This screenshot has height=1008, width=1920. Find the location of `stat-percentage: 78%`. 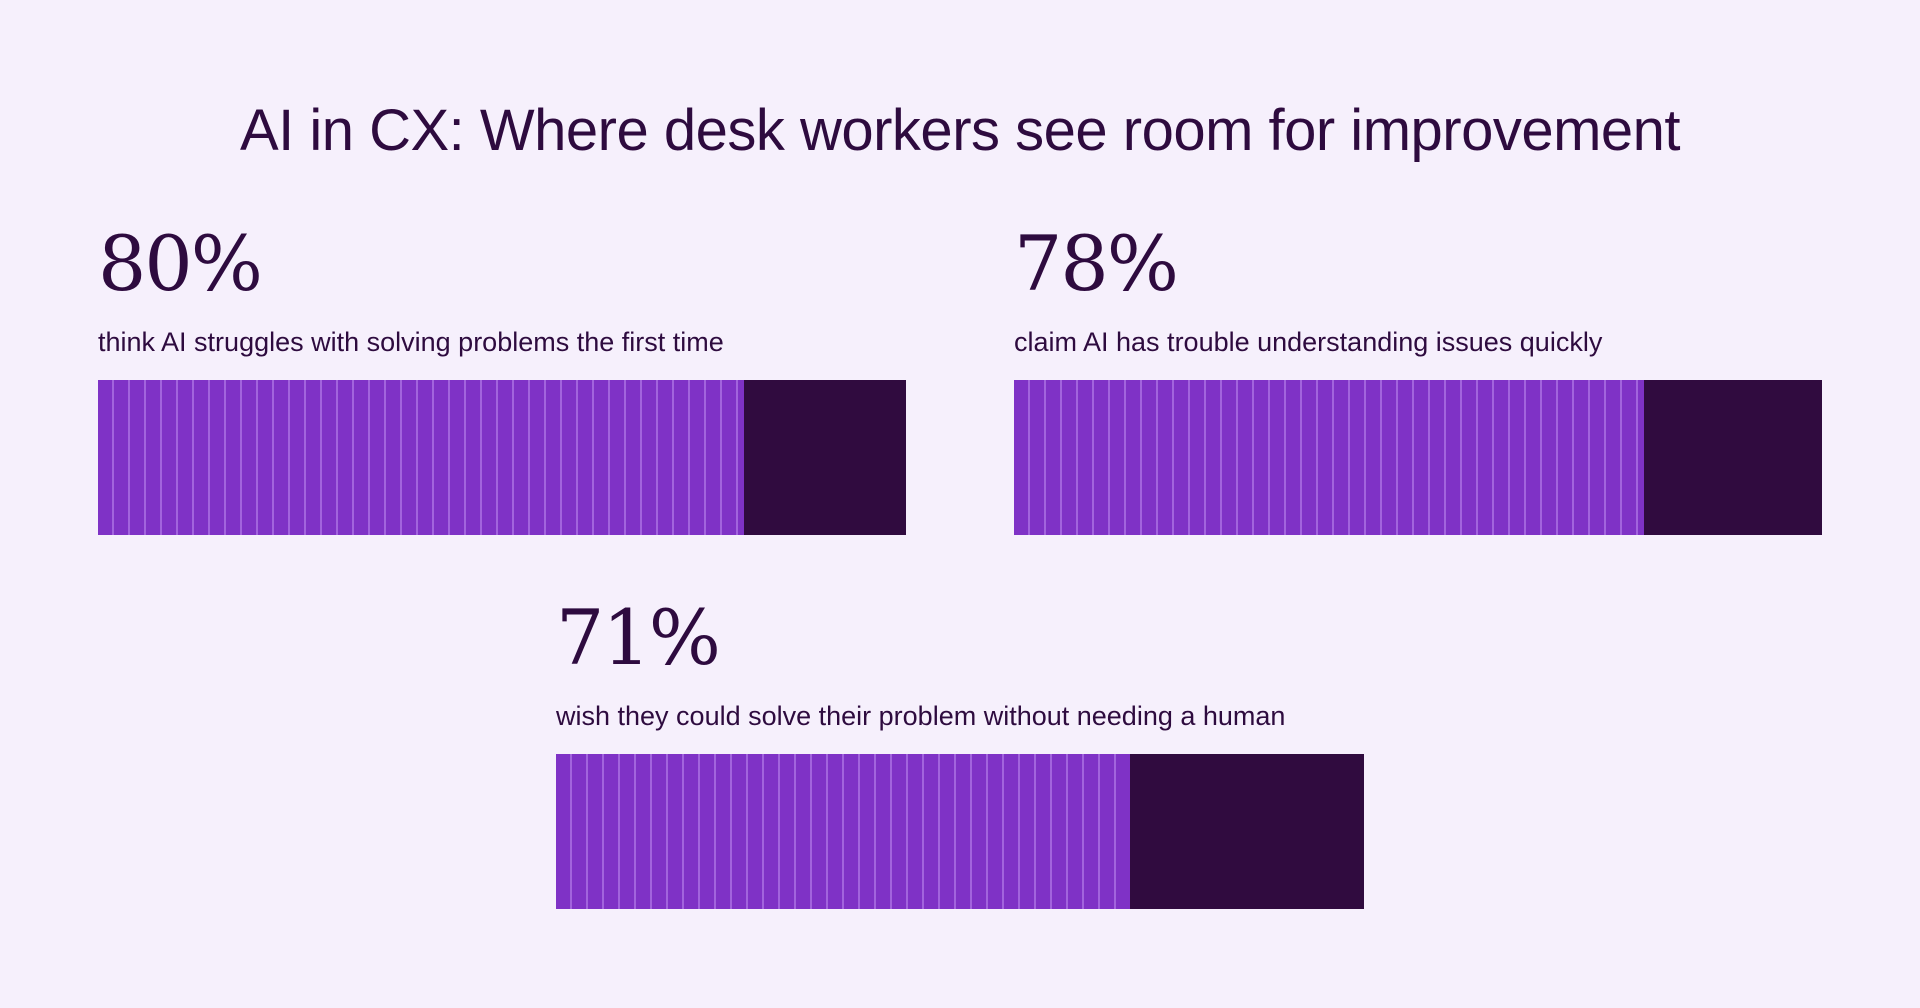

stat-percentage: 78% is located at coordinates (1096, 263).